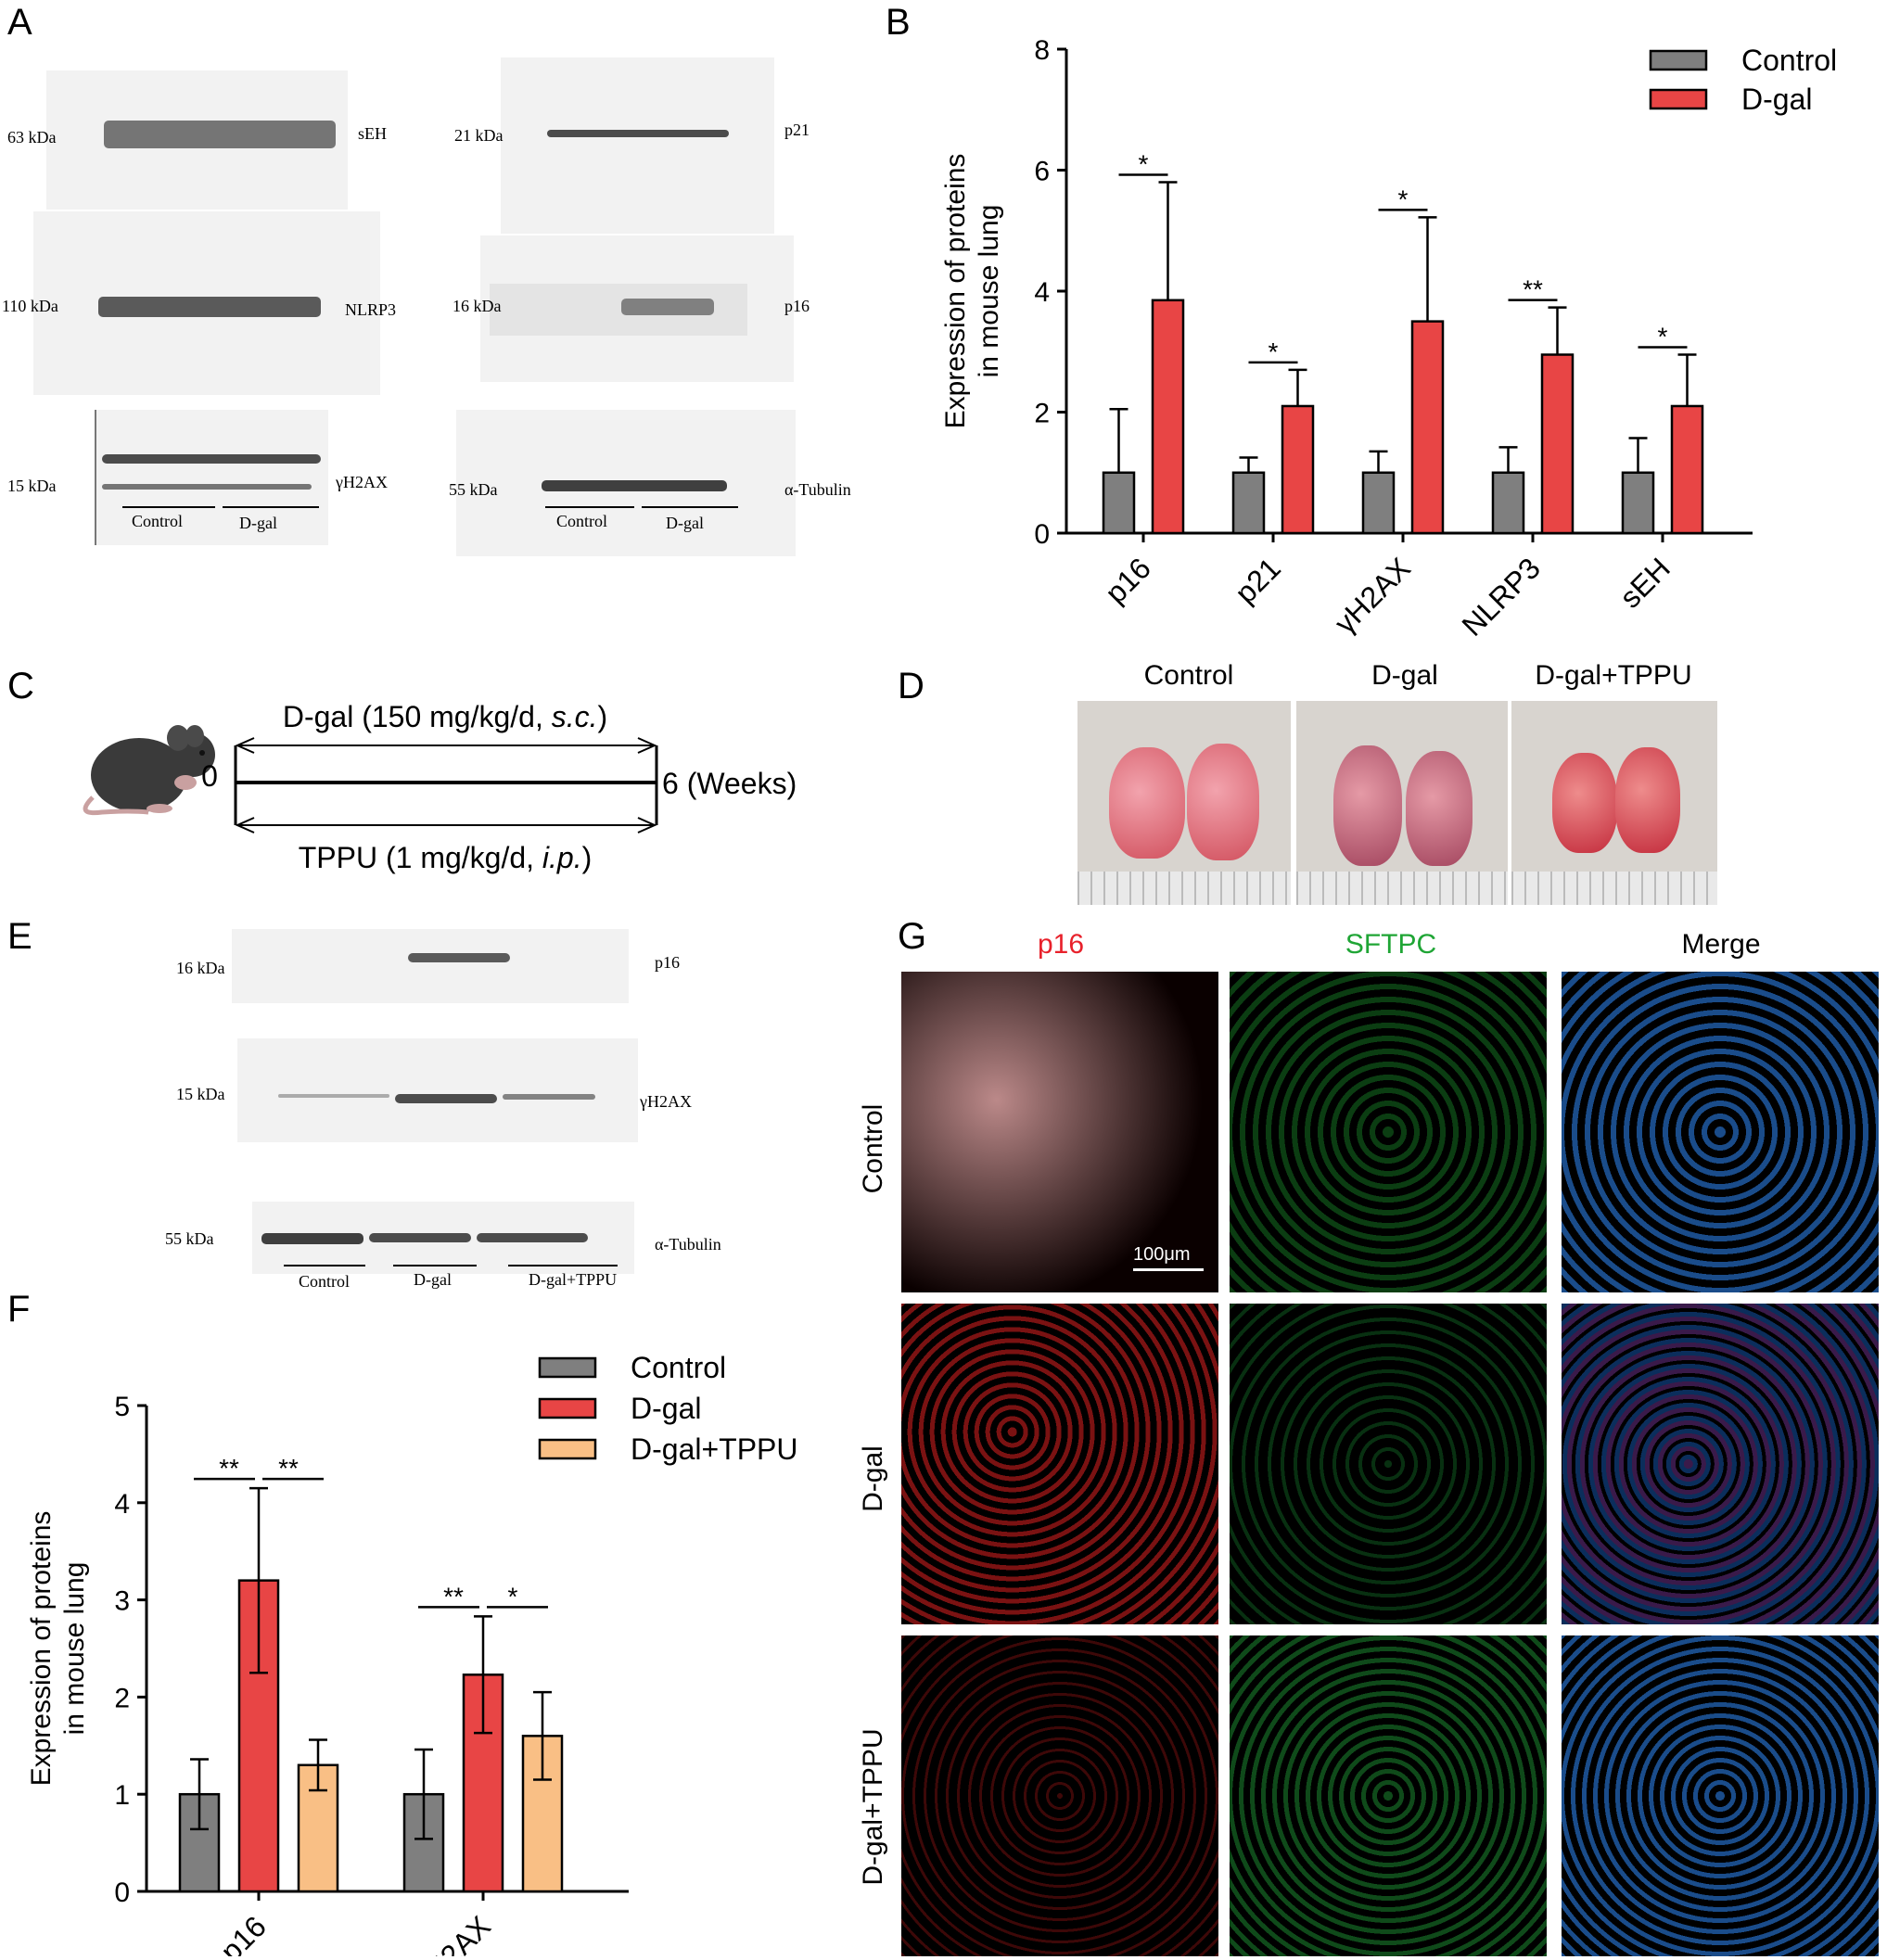  I want to click on blot-tubulin-dgal-line, so click(690, 507).